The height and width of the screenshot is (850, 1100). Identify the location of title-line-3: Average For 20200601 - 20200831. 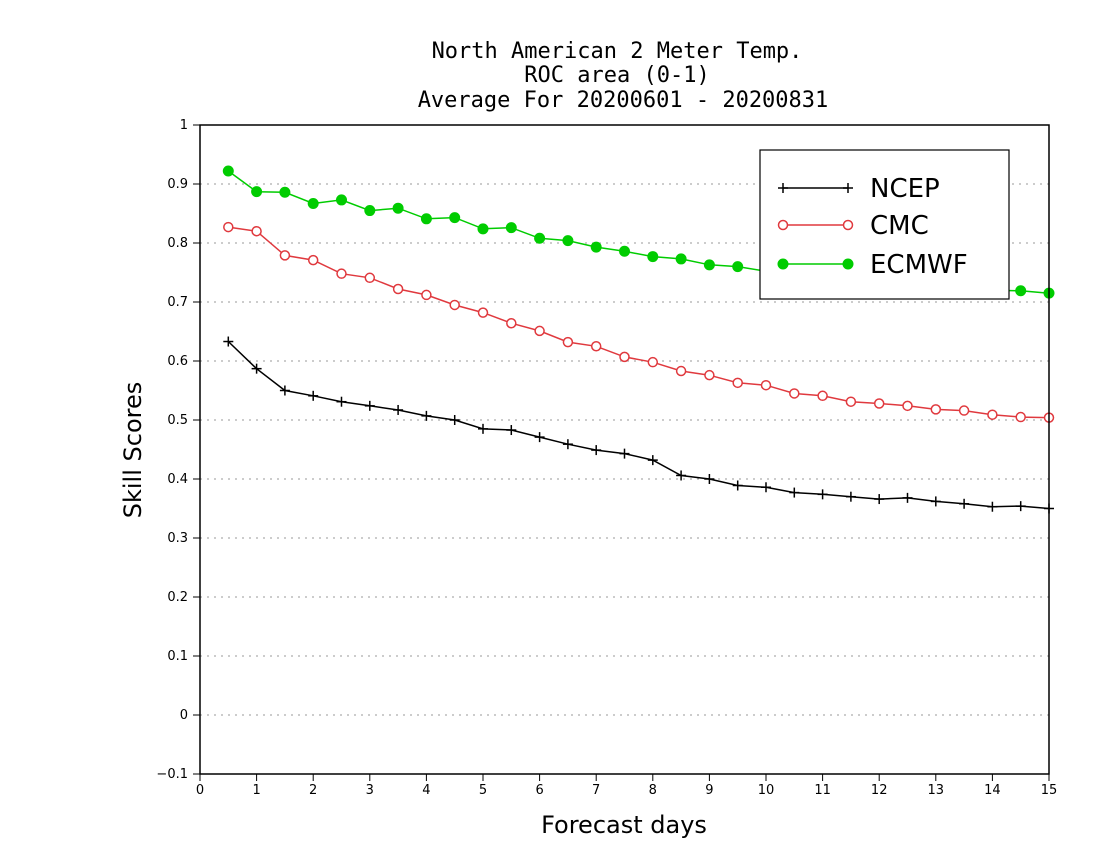
(623, 100).